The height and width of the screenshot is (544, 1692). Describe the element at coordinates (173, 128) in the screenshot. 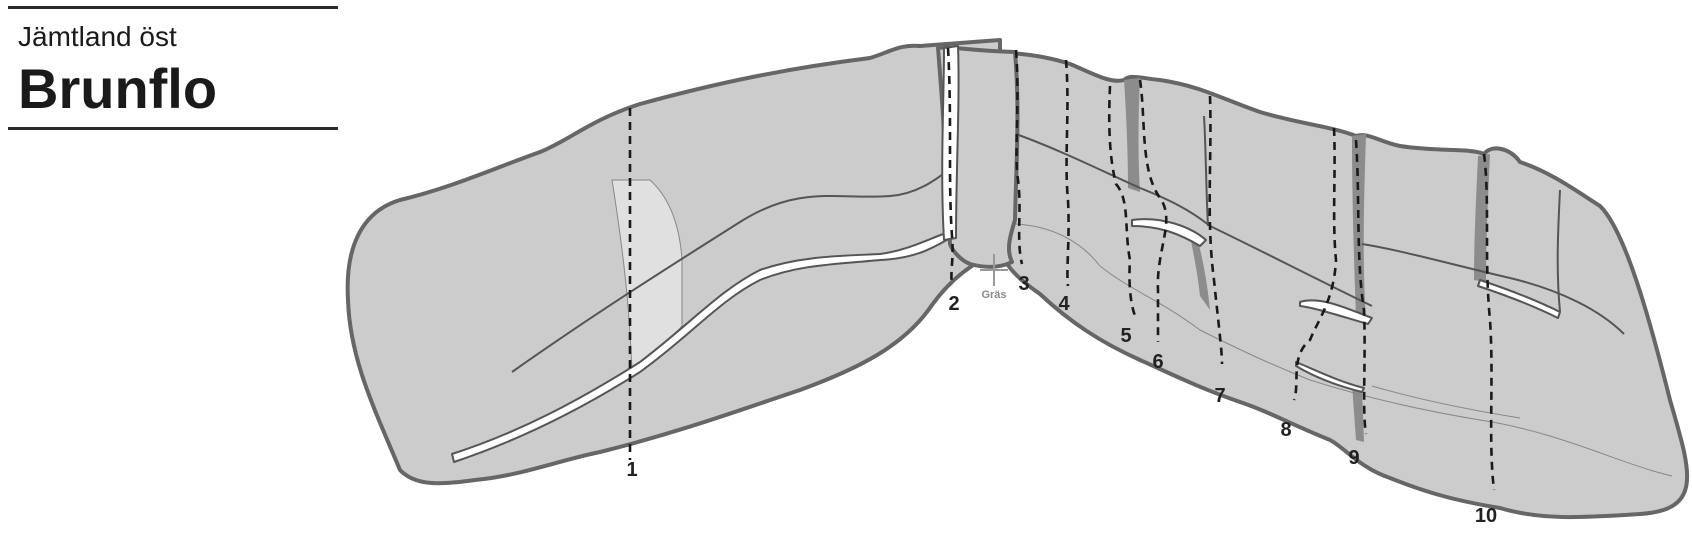

I see `header-bottom-rule` at that location.